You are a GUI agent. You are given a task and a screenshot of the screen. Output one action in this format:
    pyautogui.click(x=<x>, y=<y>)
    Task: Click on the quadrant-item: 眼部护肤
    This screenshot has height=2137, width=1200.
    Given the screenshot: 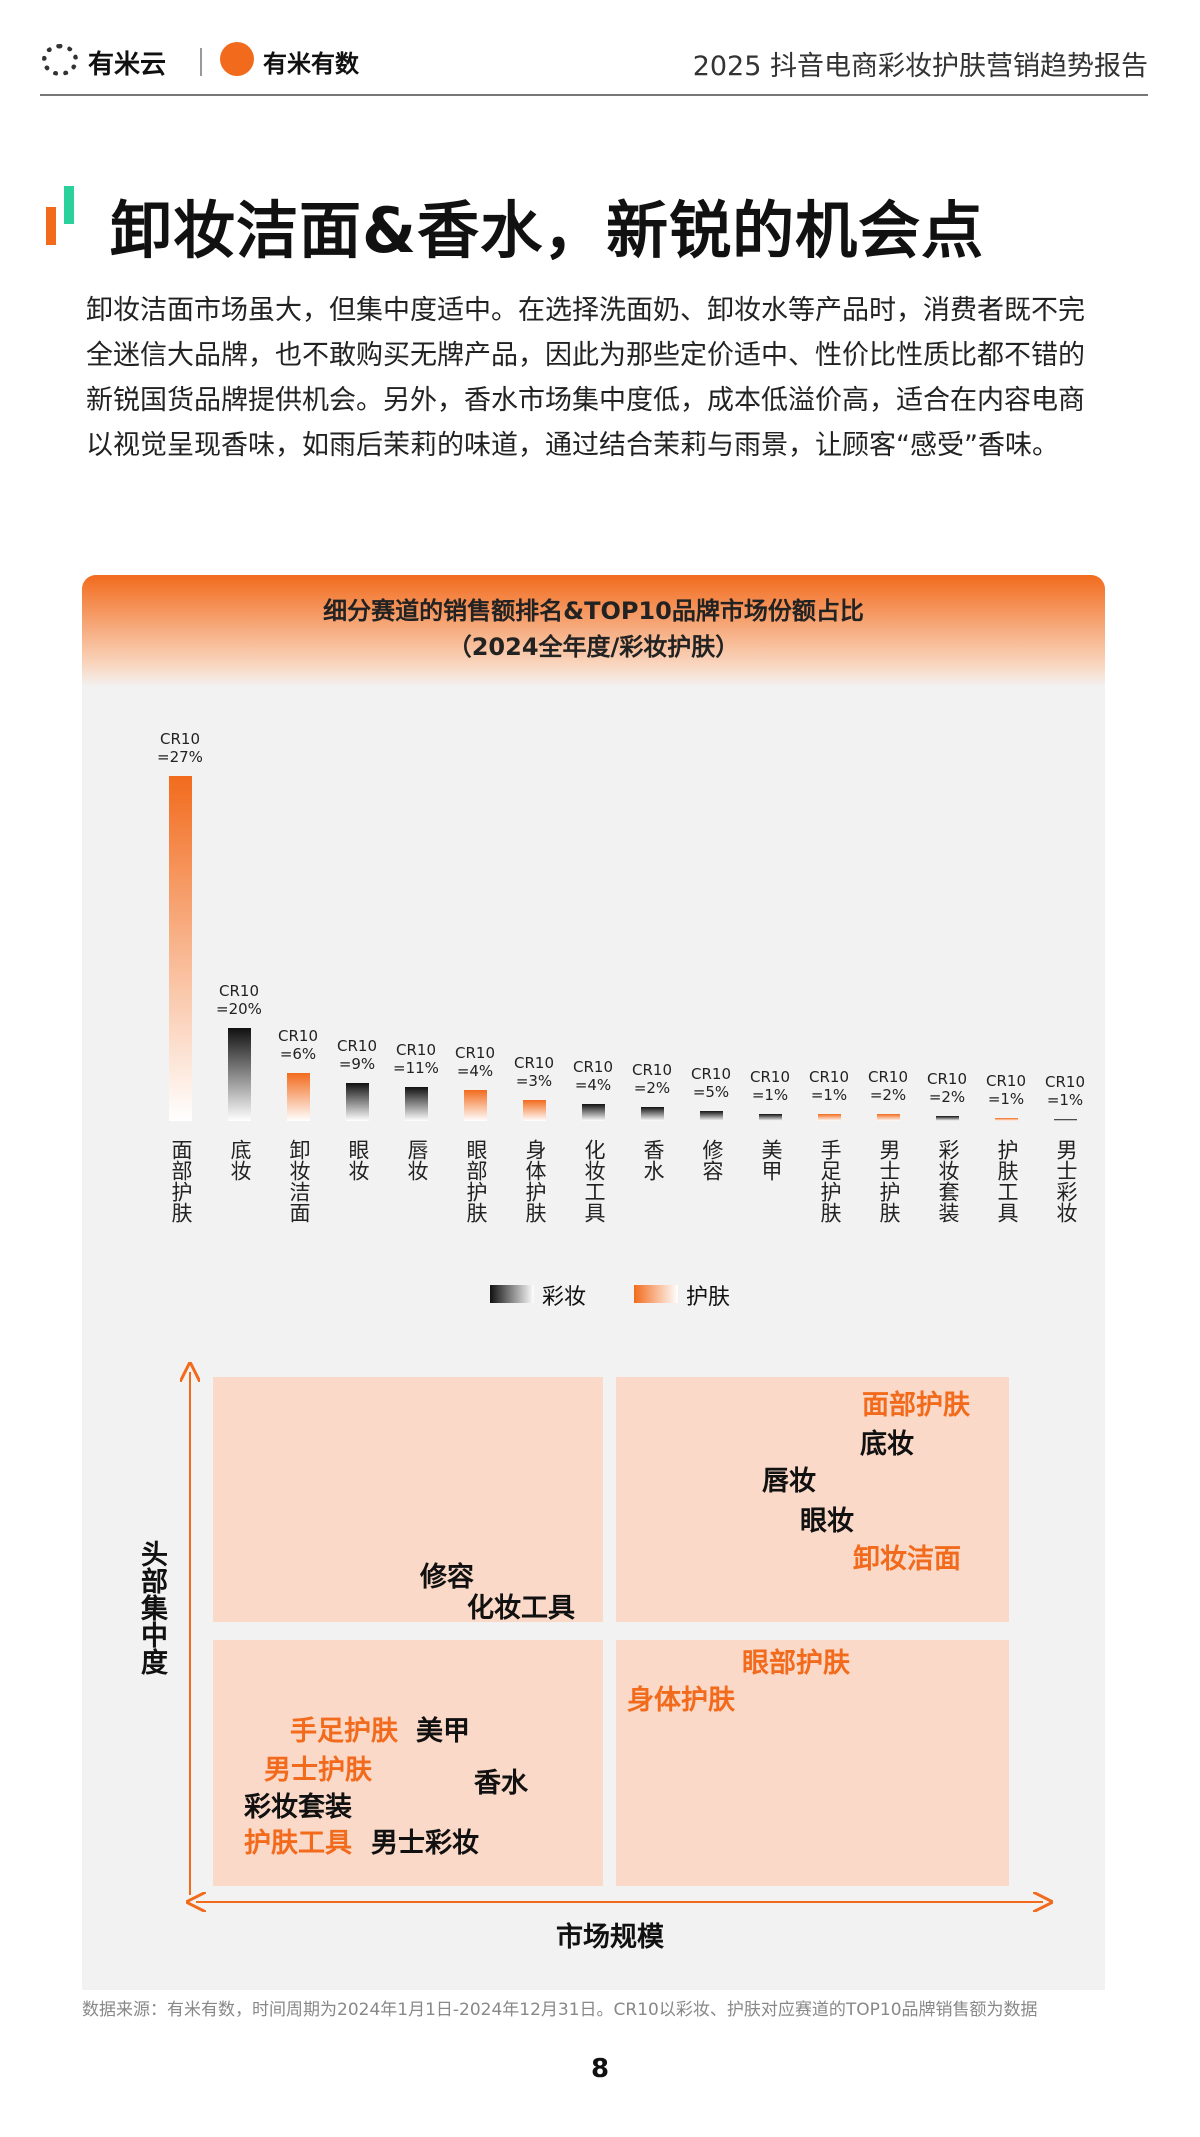 What is the action you would take?
    pyautogui.click(x=796, y=1663)
    